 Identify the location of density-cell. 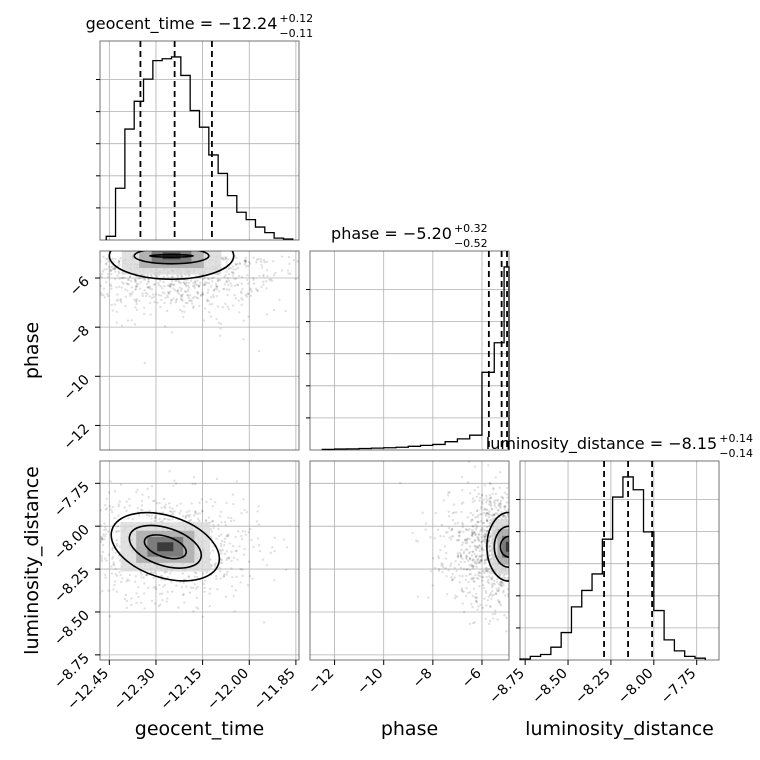
(165, 547).